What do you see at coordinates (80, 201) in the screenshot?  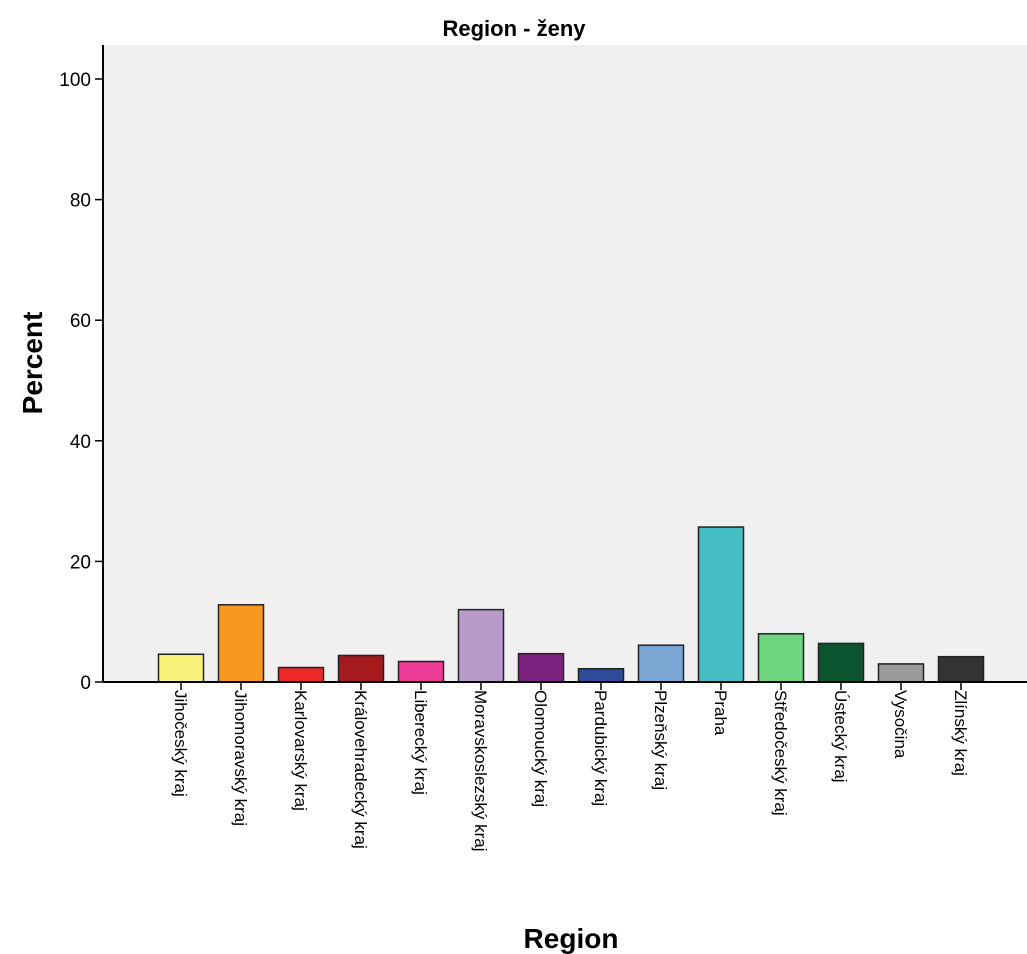 I see `y-tick-label: 80` at bounding box center [80, 201].